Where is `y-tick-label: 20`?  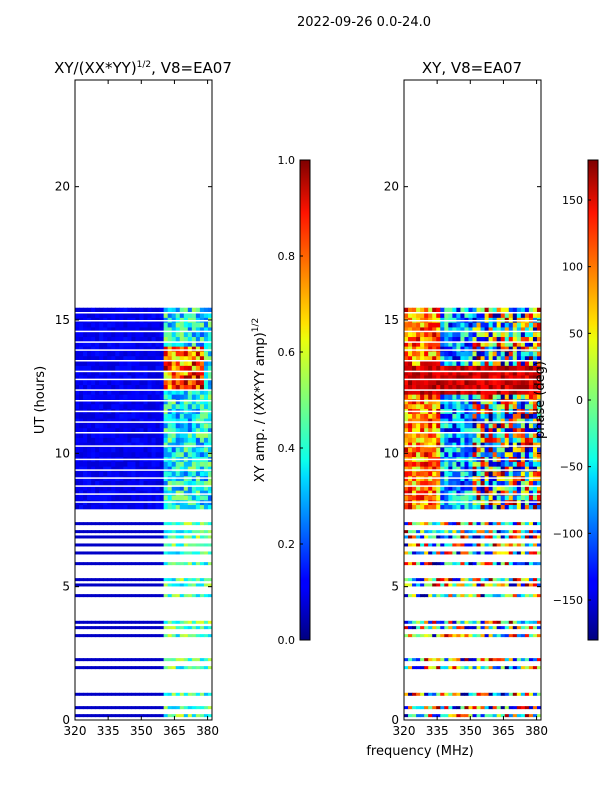 y-tick-label: 20 is located at coordinates (62, 187).